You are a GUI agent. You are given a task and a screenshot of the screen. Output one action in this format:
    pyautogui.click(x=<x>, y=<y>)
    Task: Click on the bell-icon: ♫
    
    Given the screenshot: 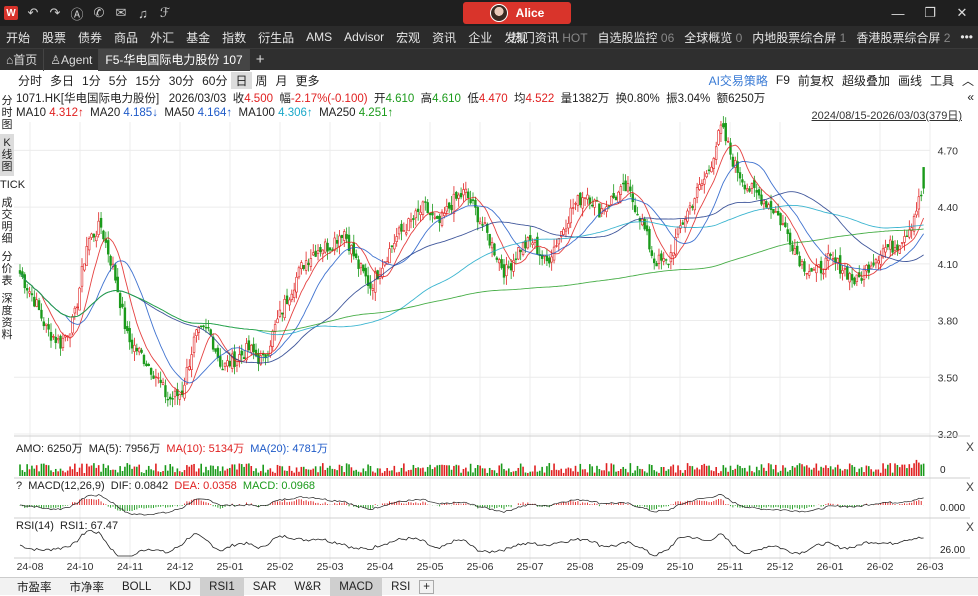 What is the action you would take?
    pyautogui.click(x=143, y=13)
    